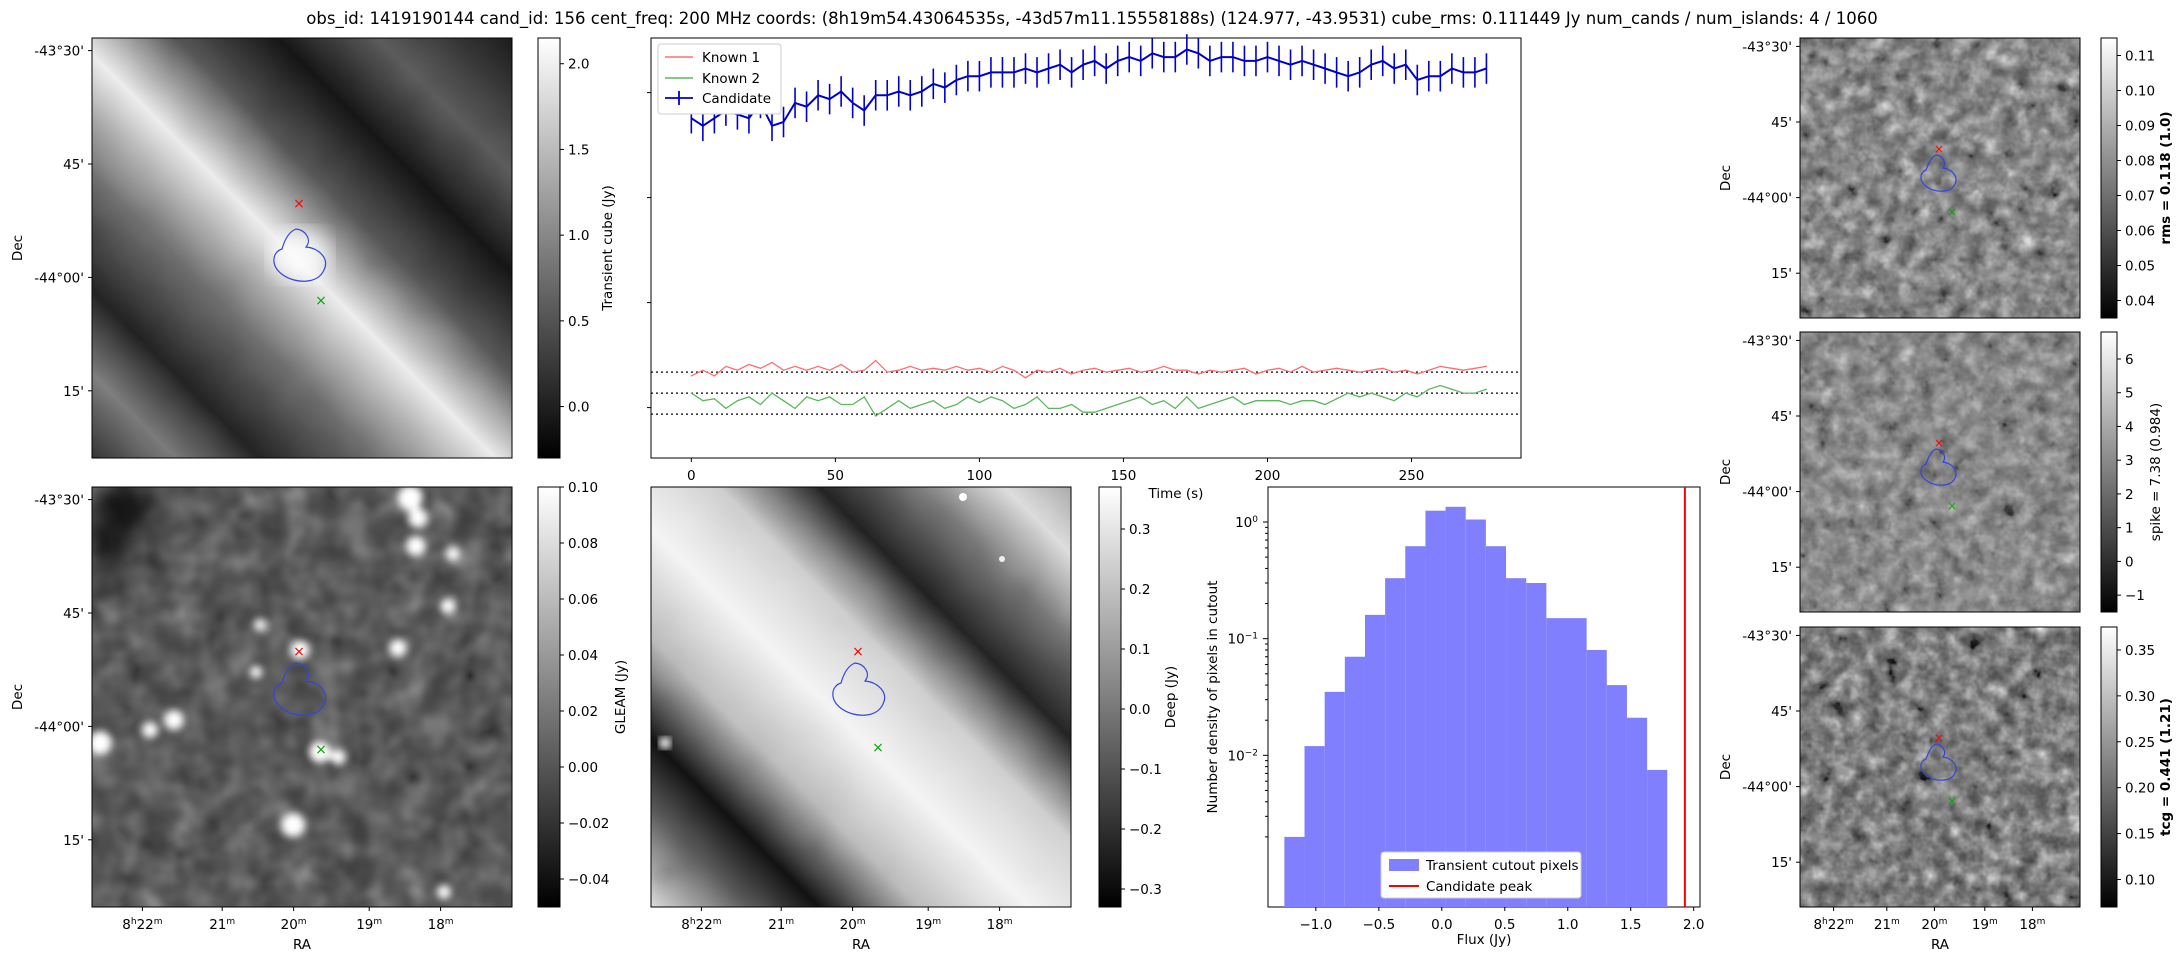 This screenshot has height=960, width=2184. What do you see at coordinates (578, 150) in the screenshot?
I see `colorbar-tick-label: 1.5` at bounding box center [578, 150].